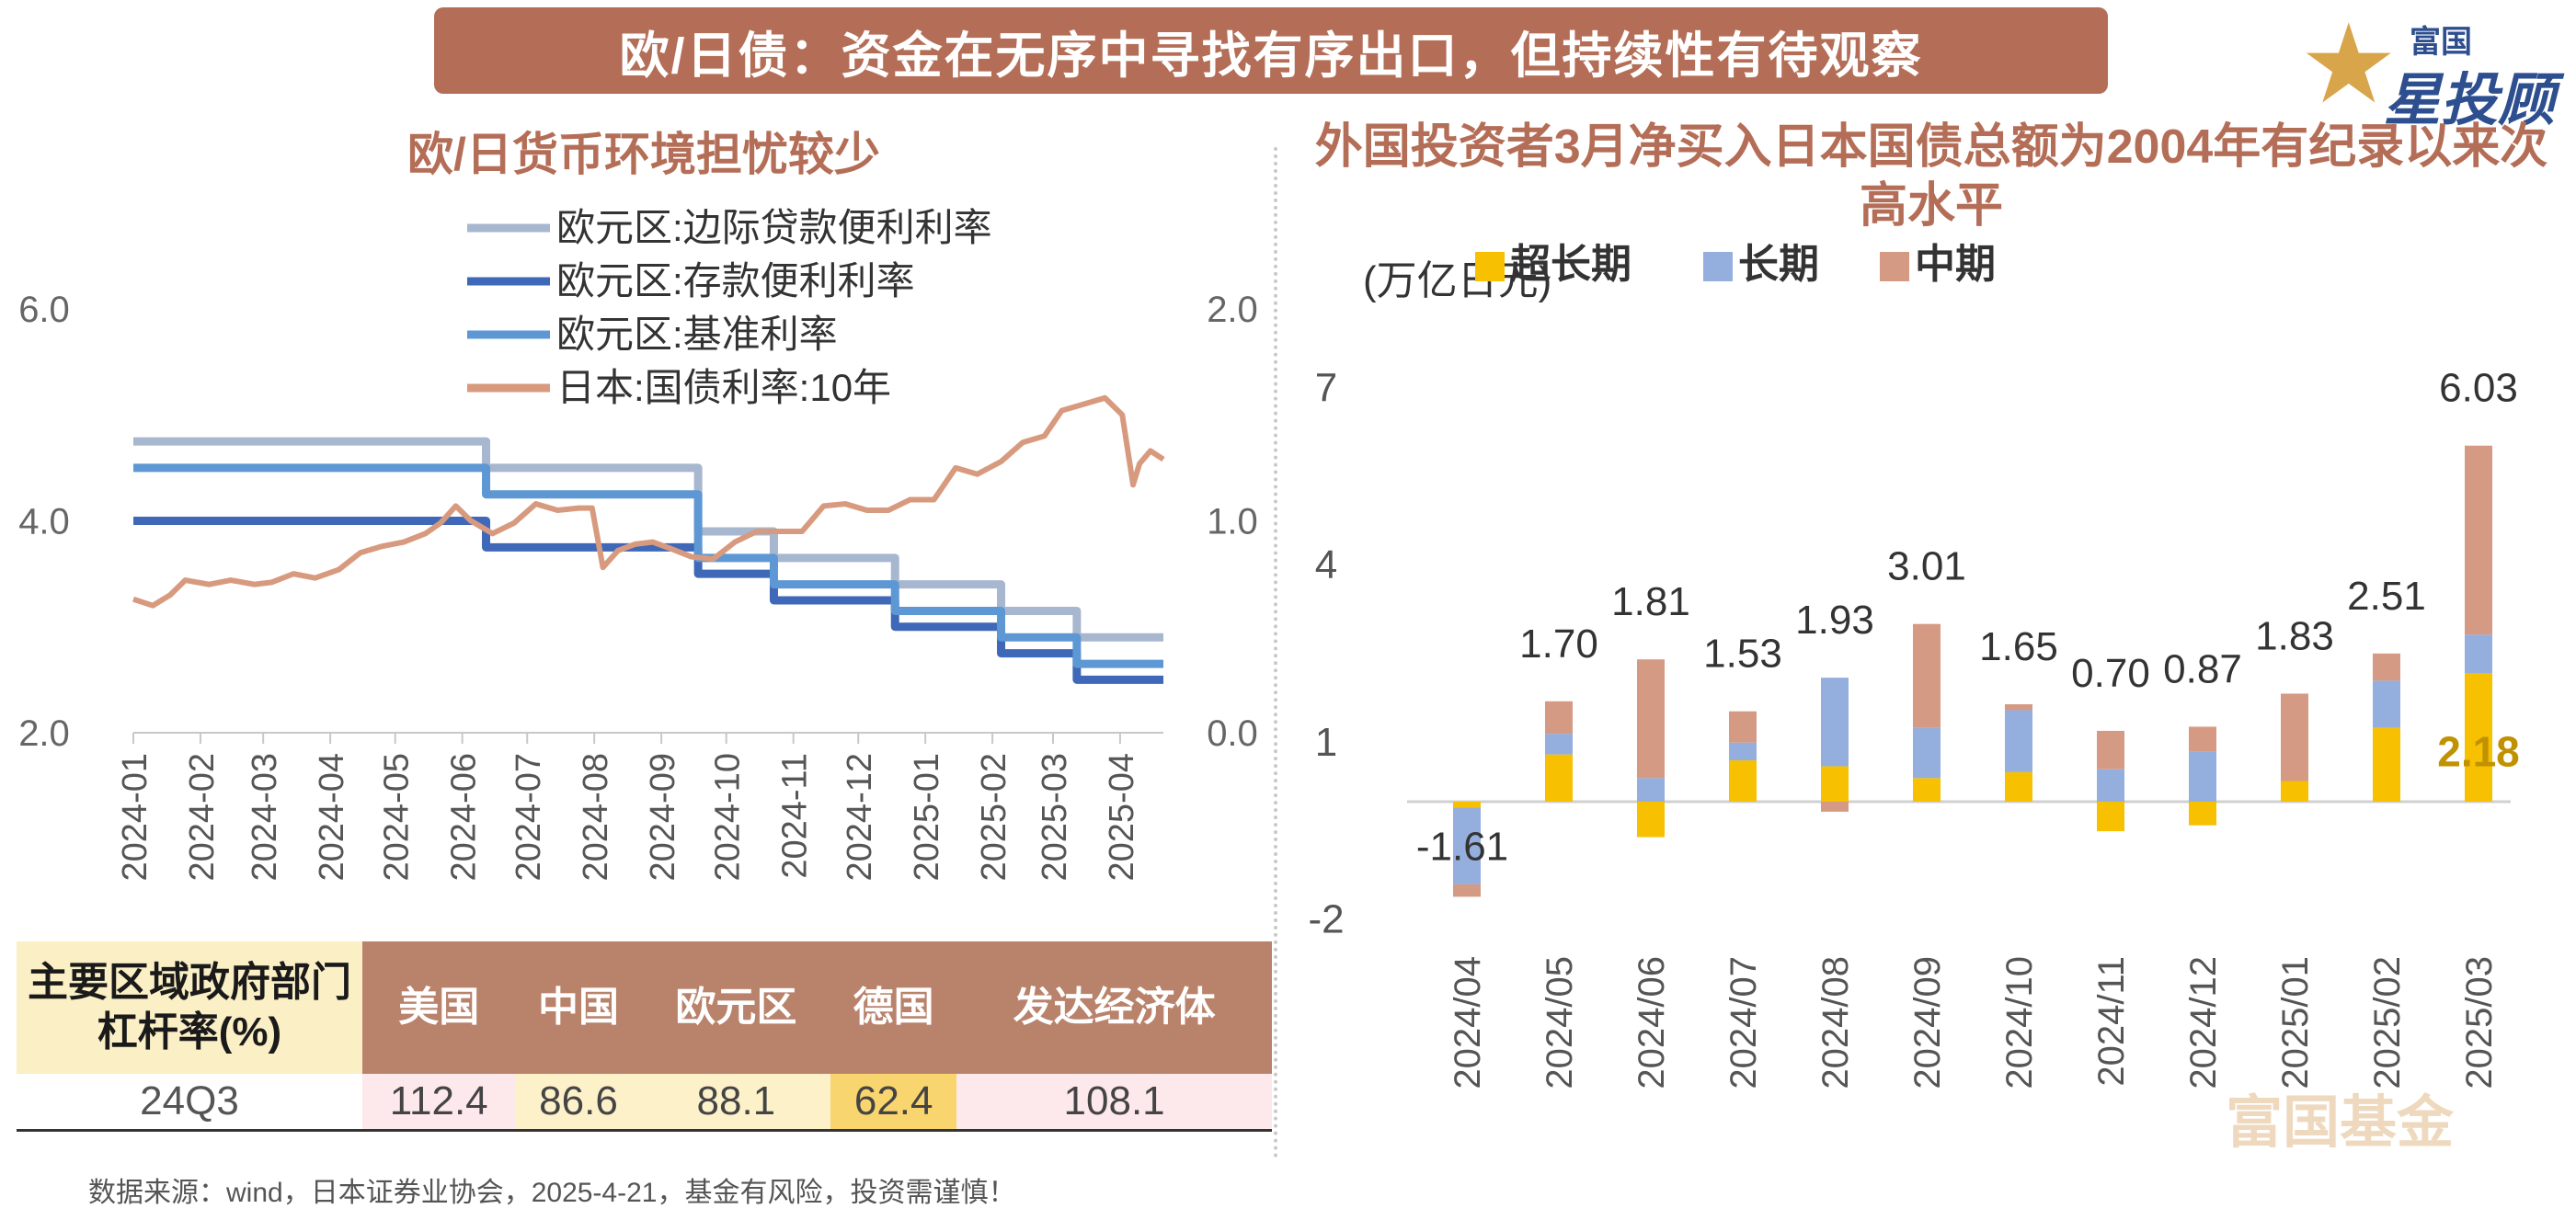 This screenshot has height=1220, width=2576. Describe the element at coordinates (1122, 817) in the screenshot. I see `x-tick-label: 2025-04` at that location.